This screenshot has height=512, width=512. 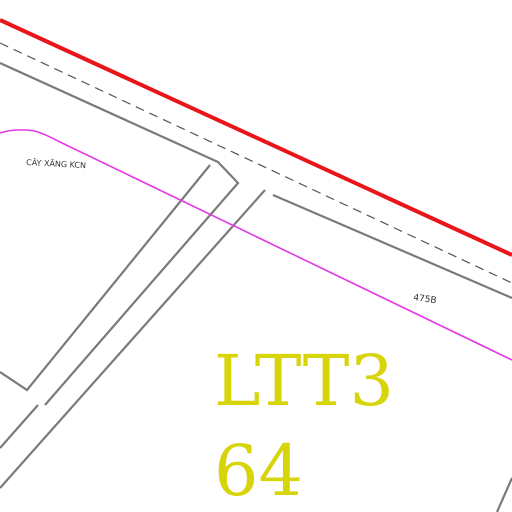 What do you see at coordinates (304, 381) in the screenshot?
I see `lot-code-label: LTT3` at bounding box center [304, 381].